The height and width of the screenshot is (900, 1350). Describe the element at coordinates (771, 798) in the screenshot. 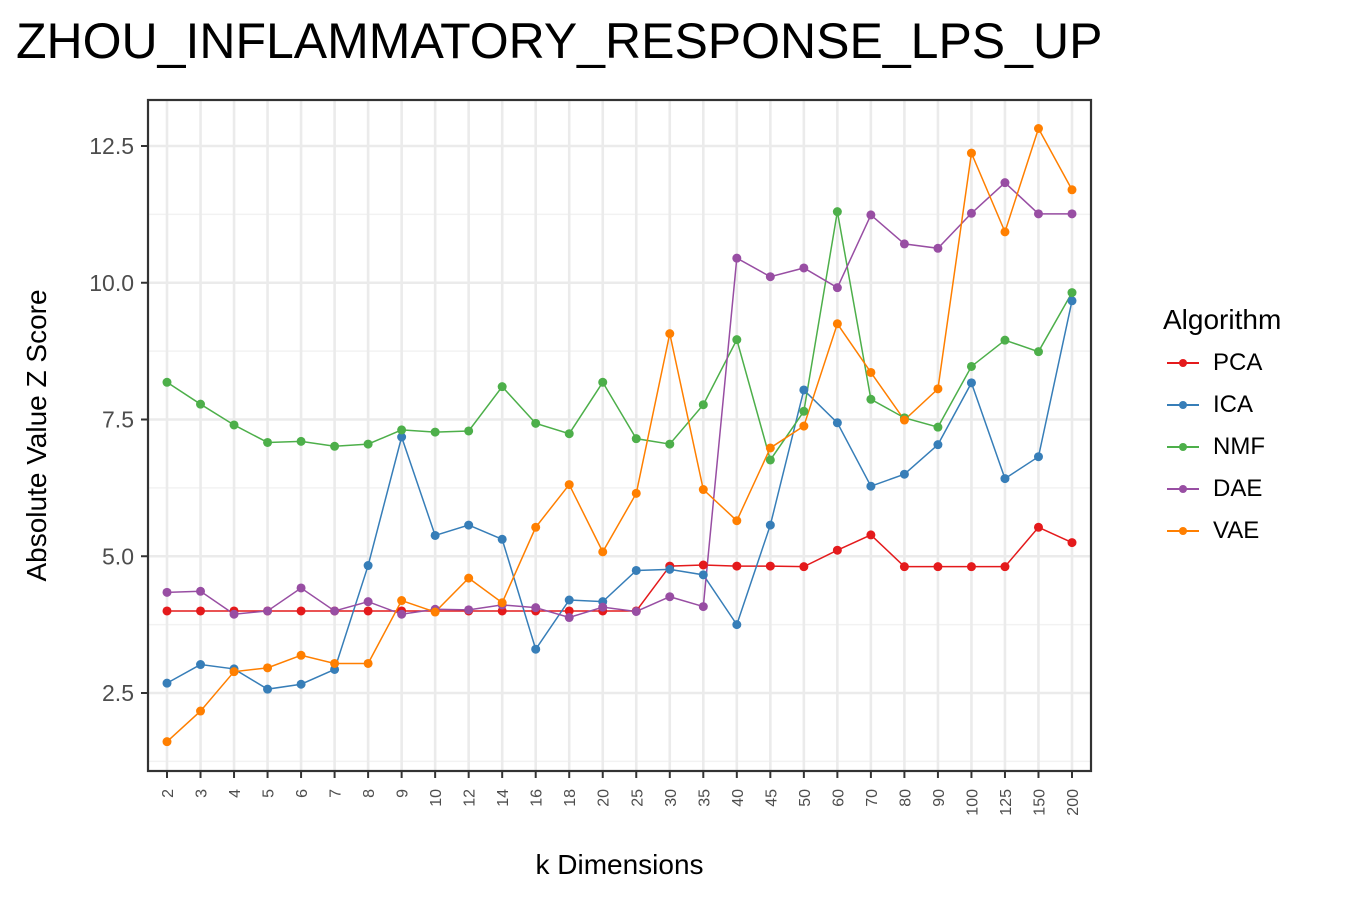

I see `x-tick-label: 45` at that location.